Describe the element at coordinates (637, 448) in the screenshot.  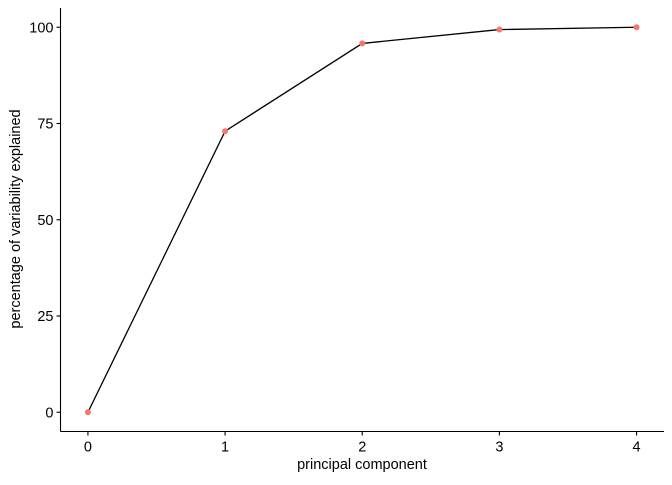
I see `x-tick-label: 4` at that location.